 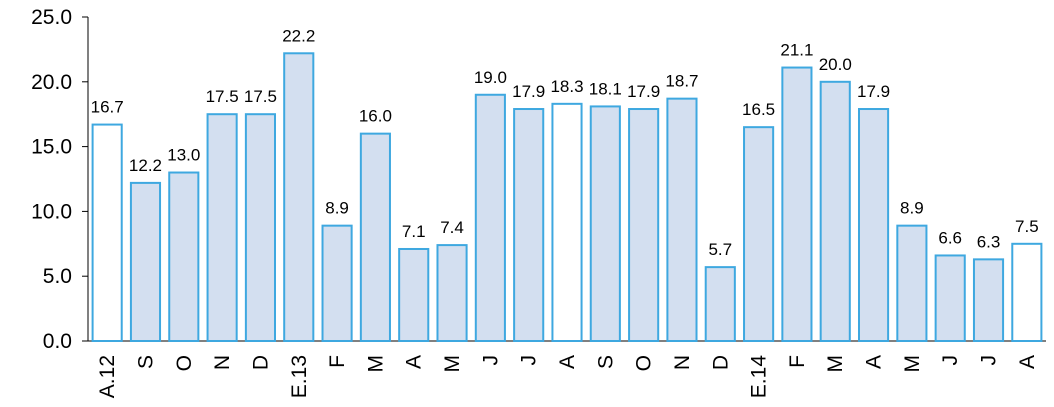 I want to click on y-tick-label: 5.0, so click(x=57, y=276).